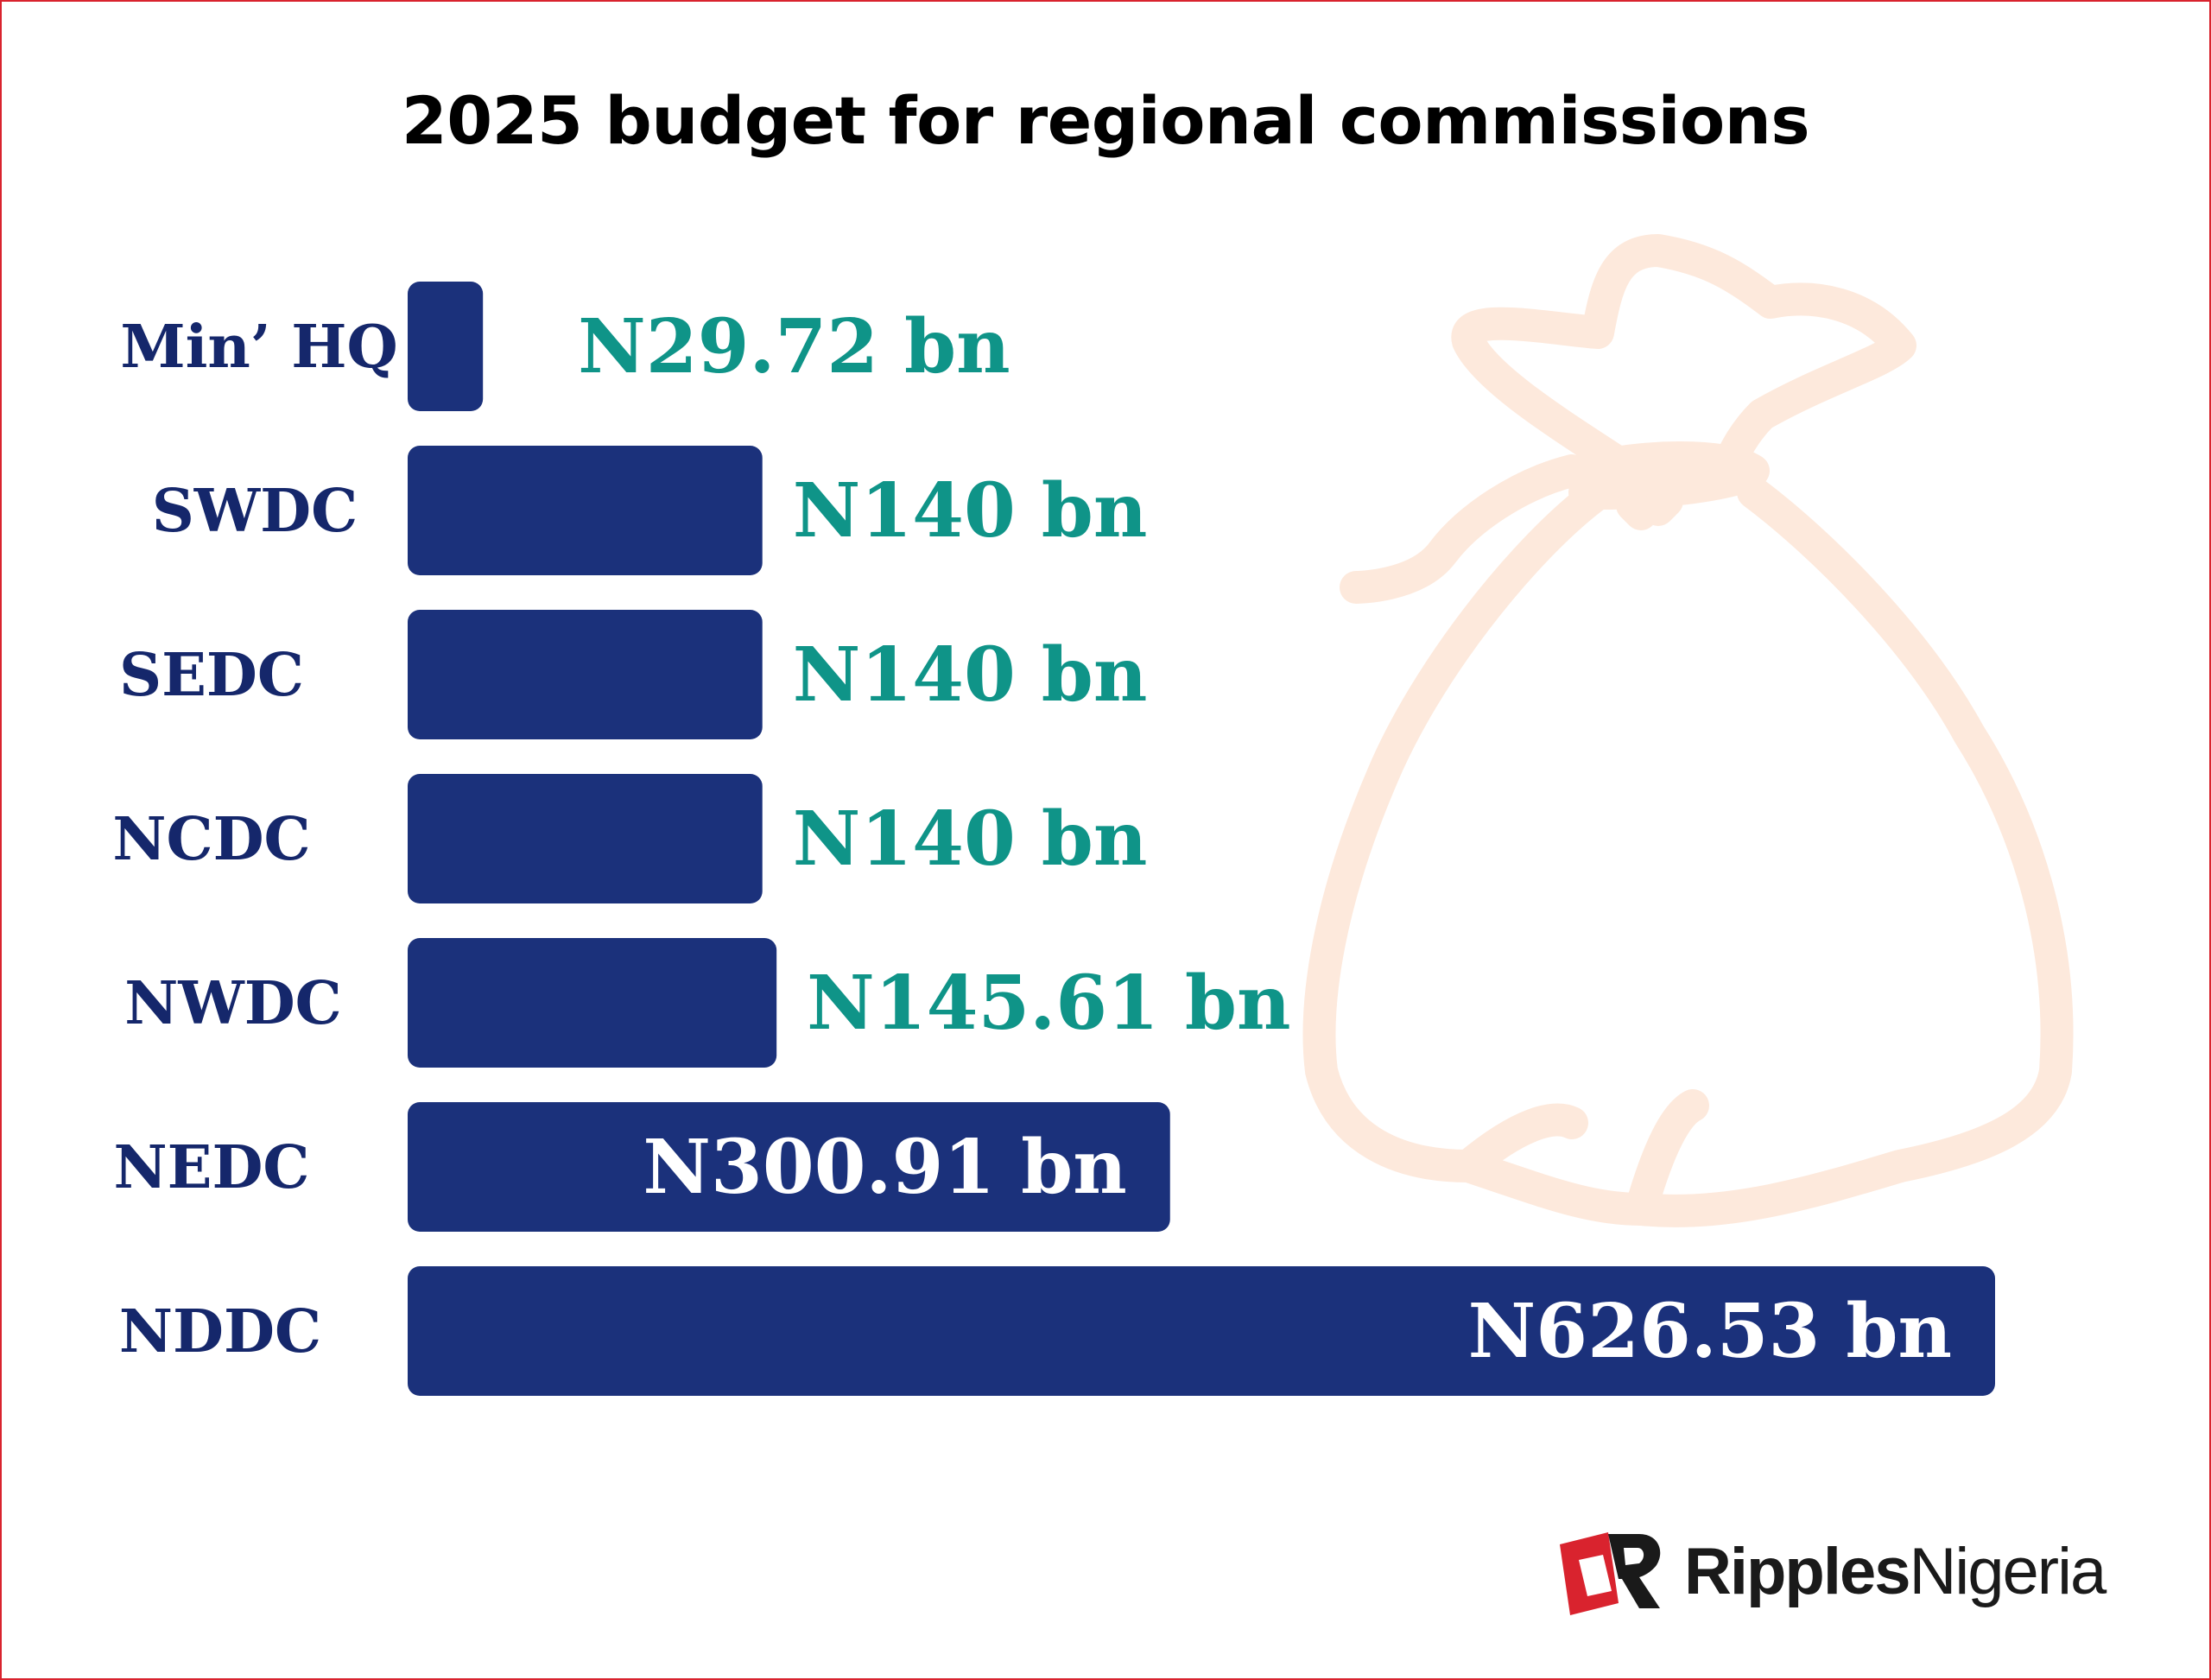 This screenshot has height=1680, width=2211. Describe the element at coordinates (211, 675) in the screenshot. I see `category-label: SEDC` at that location.